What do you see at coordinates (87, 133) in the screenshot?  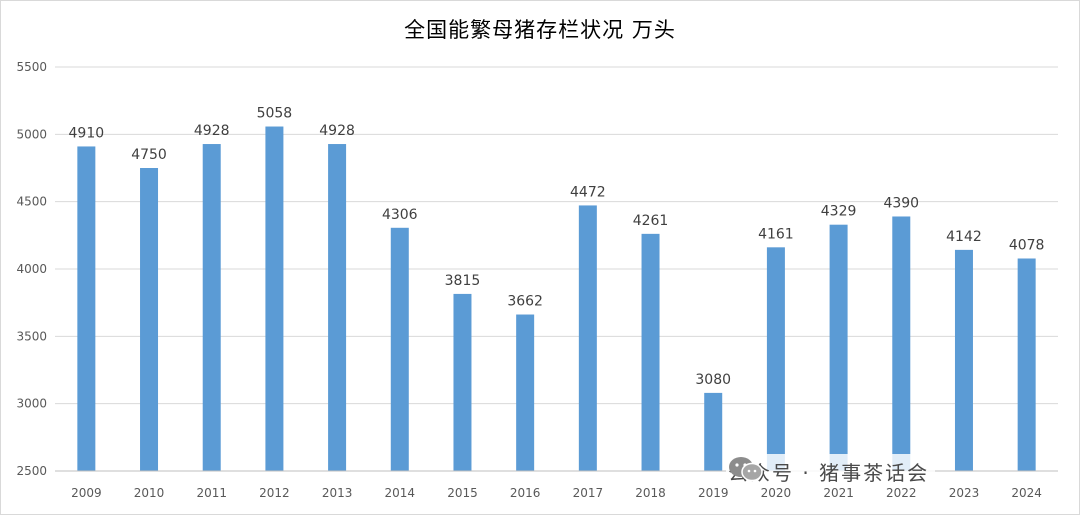 I see `data-label-2009: 4910` at bounding box center [87, 133].